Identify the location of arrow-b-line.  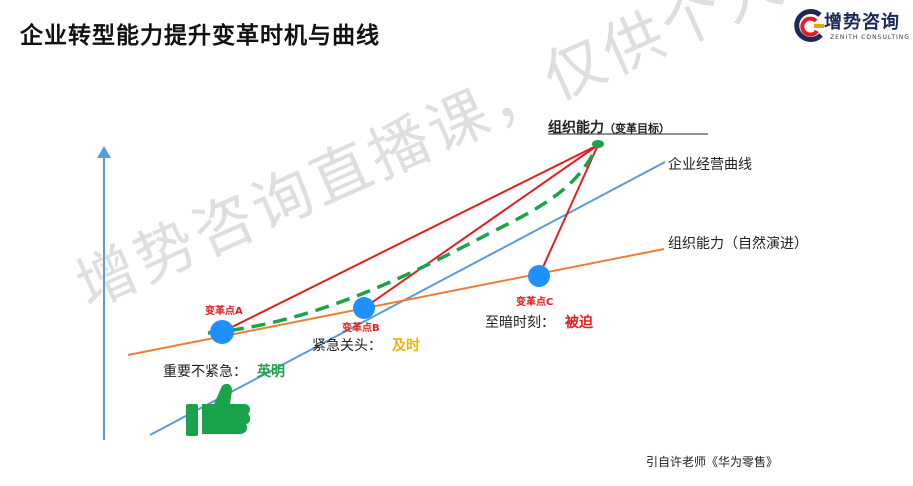
(481, 226).